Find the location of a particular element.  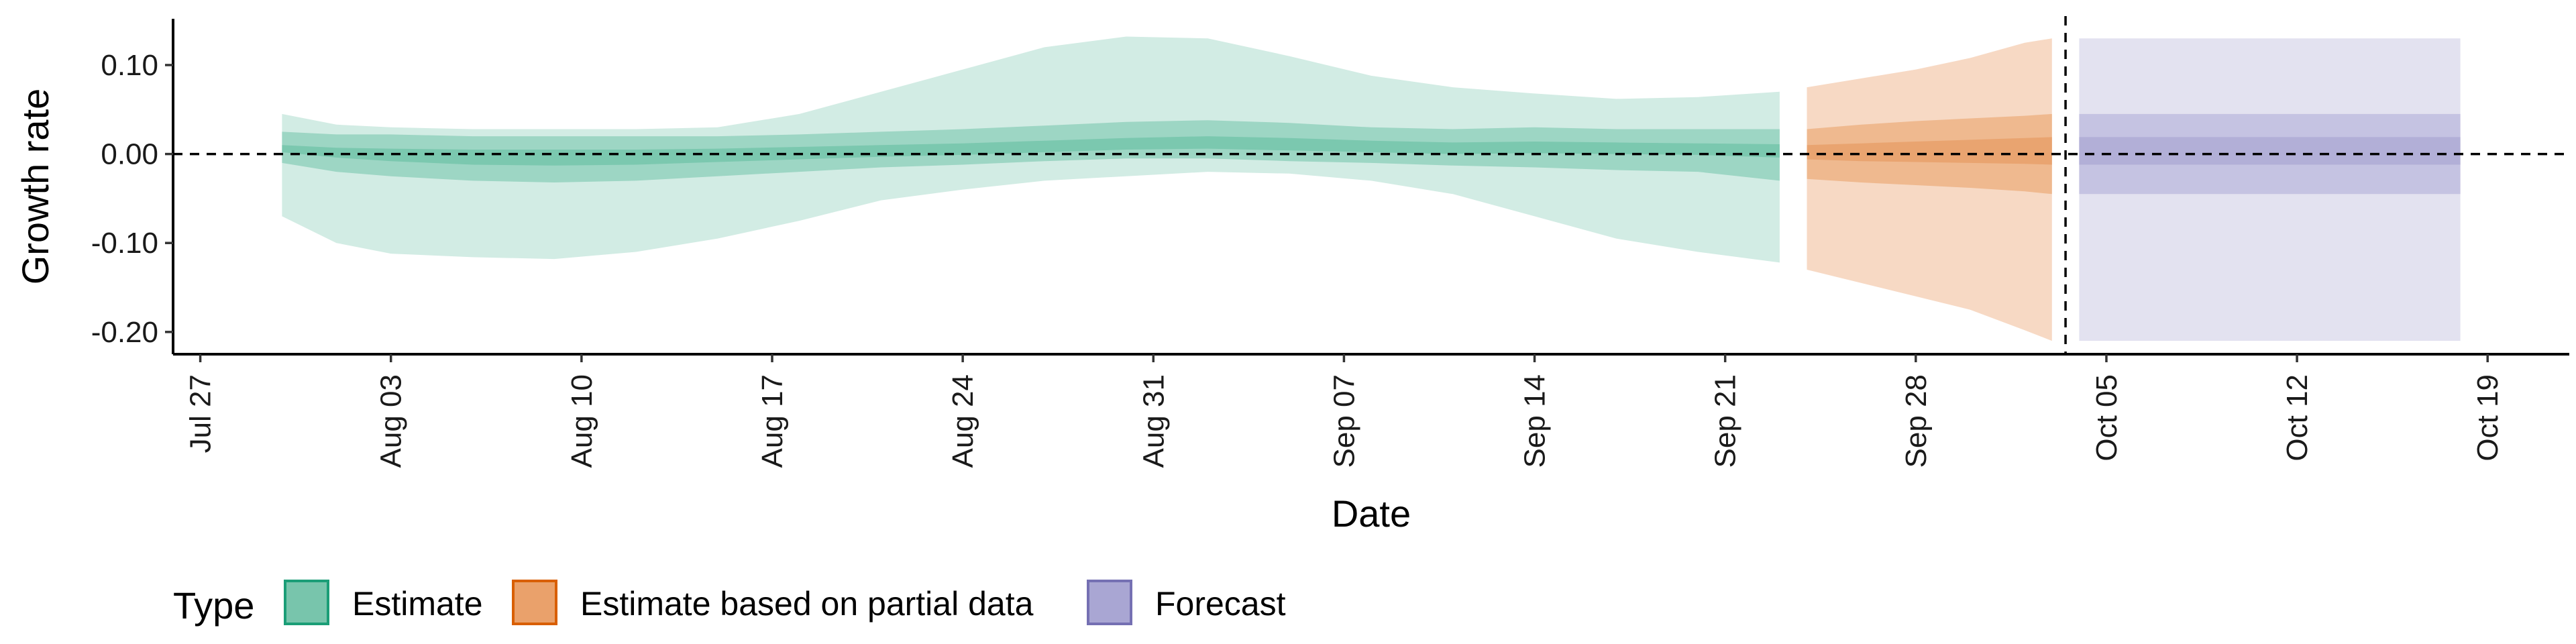

legend-key-estimate is located at coordinates (306, 602).